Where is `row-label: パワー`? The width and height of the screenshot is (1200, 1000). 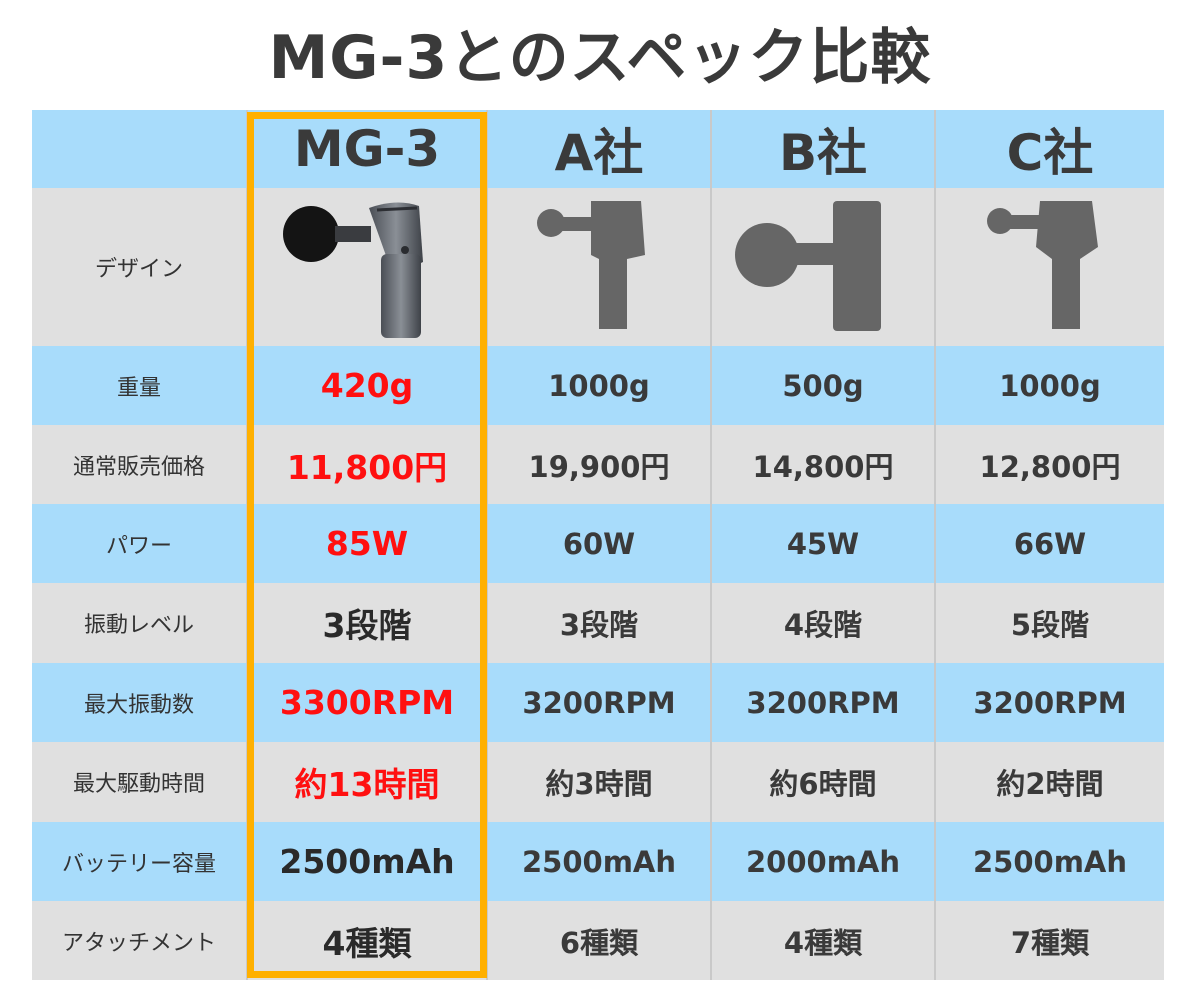
row-label: パワー is located at coordinates (139, 543).